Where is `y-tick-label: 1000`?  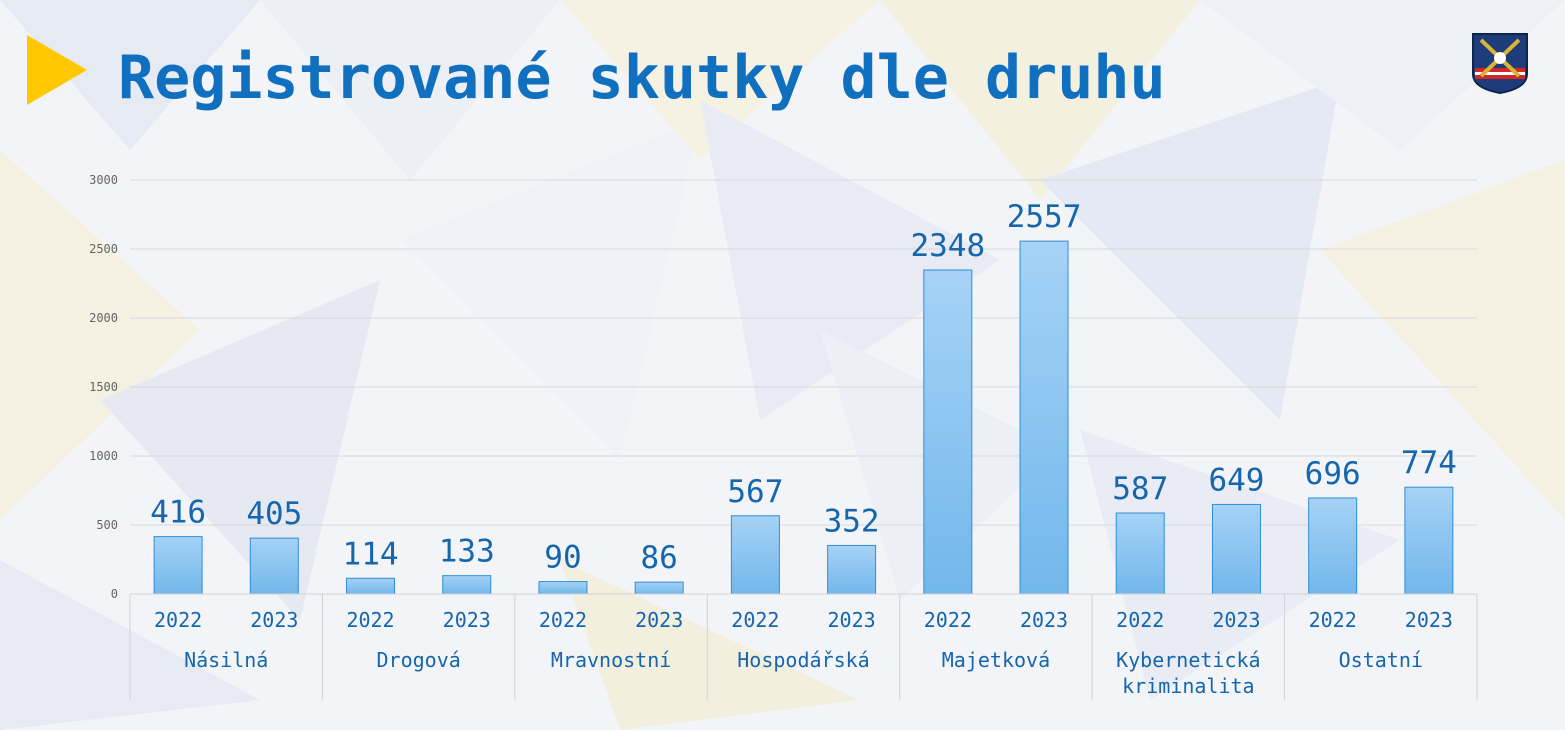
y-tick-label: 1000 is located at coordinates (103, 456).